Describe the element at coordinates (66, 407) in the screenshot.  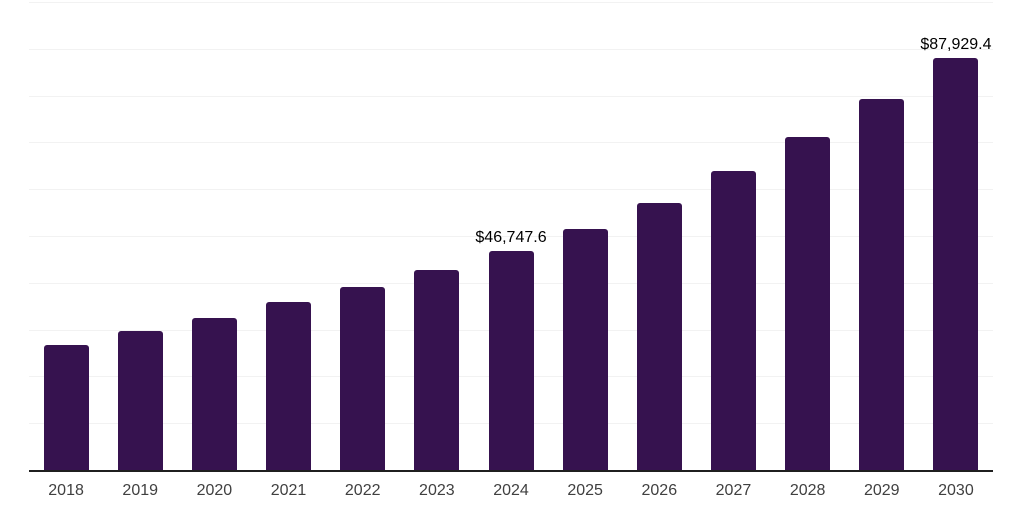
I see `bar-2018` at that location.